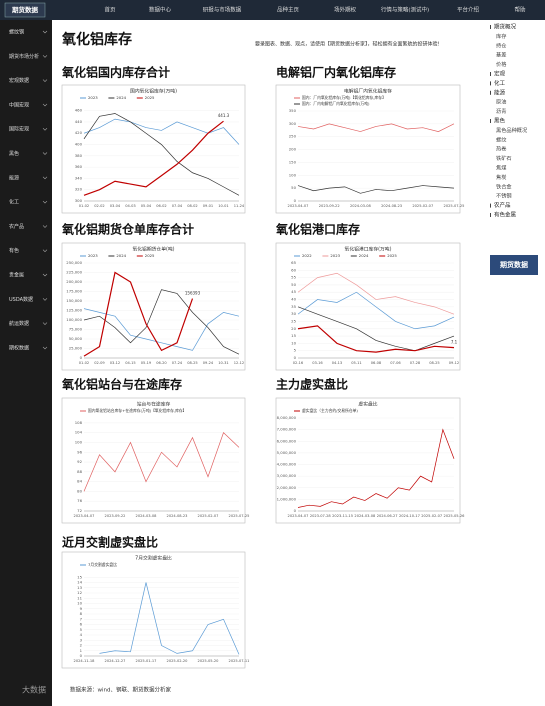  What do you see at coordinates (74, 310) in the screenshot?
I see `y-tick-label: 125,000` at bounding box center [74, 310].